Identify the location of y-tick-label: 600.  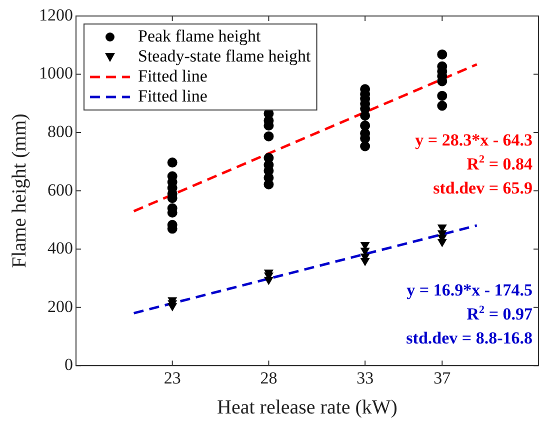
(60, 190).